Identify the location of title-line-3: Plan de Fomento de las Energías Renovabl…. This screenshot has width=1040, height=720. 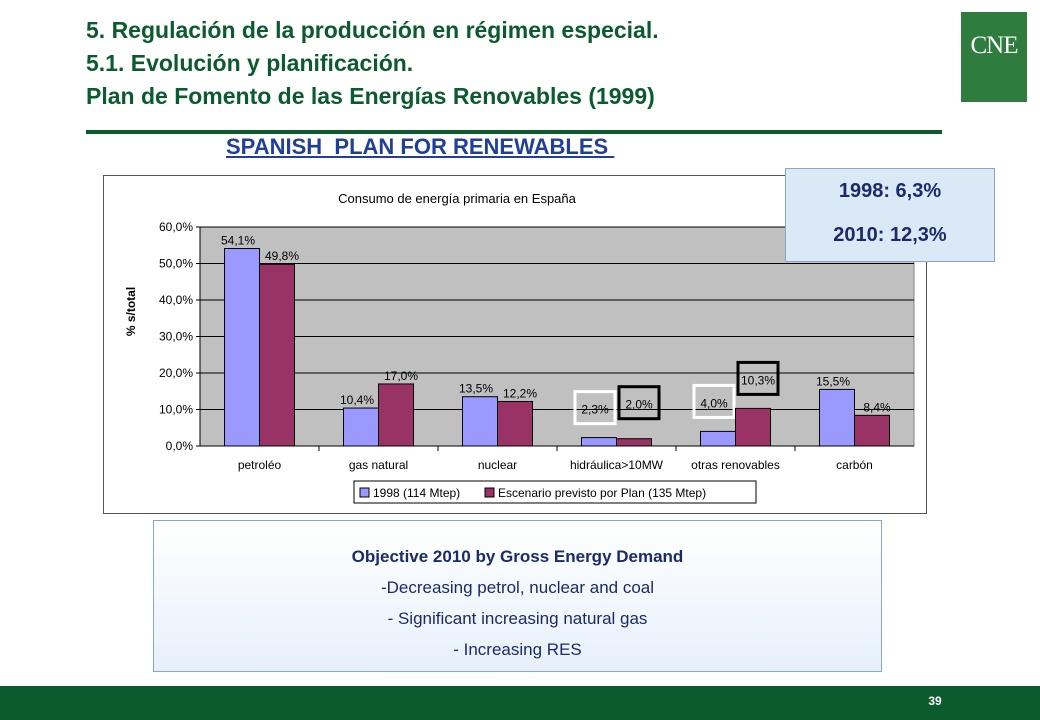
(370, 96).